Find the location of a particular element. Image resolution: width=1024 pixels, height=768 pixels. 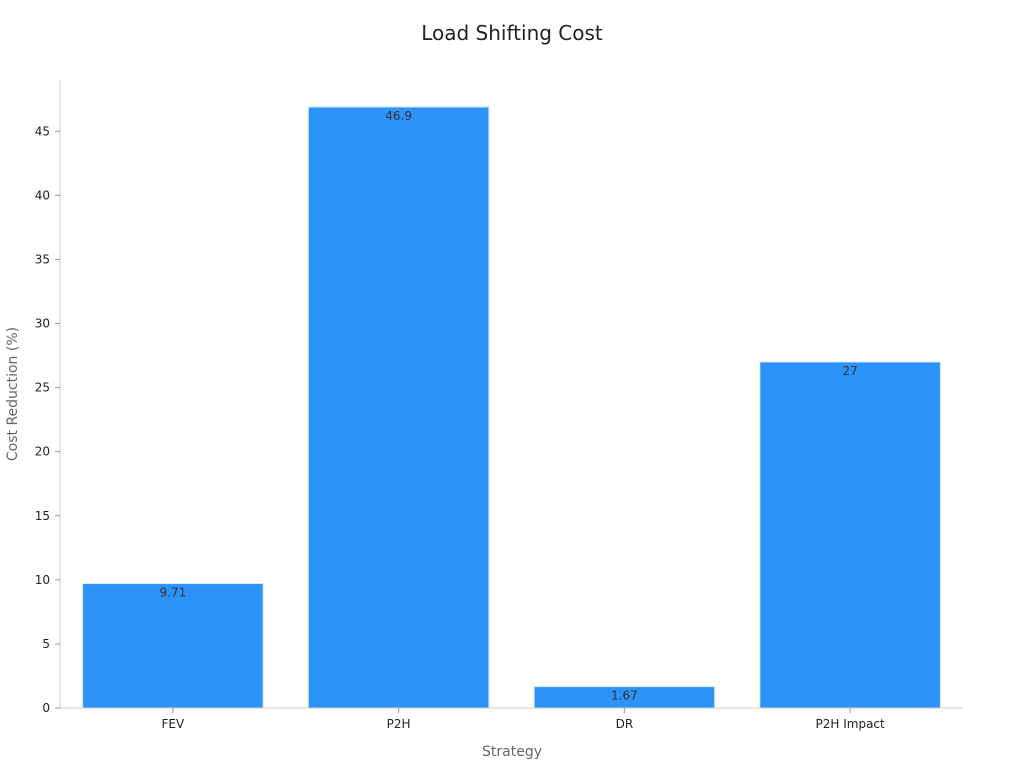

x-tick-label: FEV is located at coordinates (173, 724).